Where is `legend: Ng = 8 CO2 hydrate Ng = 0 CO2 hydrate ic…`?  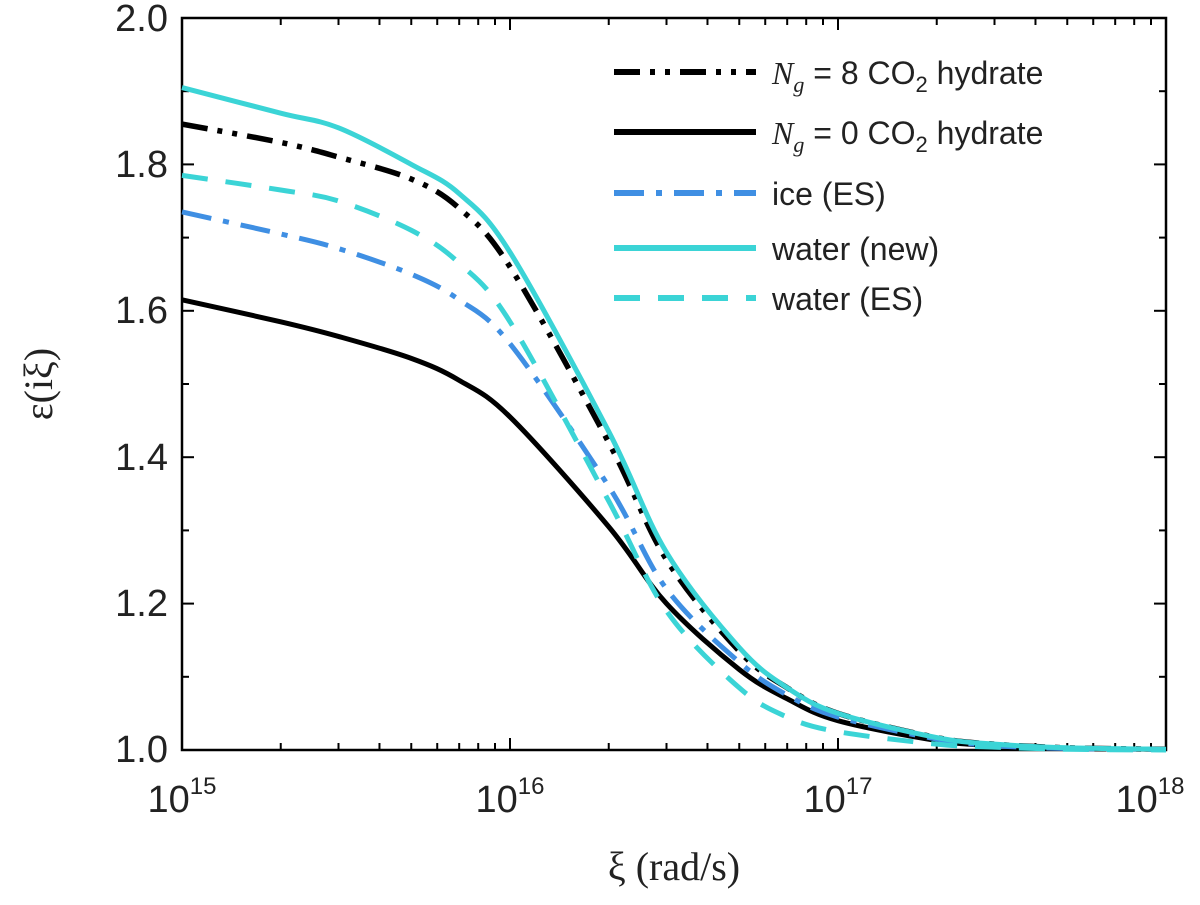 legend: Ng = 8 CO2 hydrate Ng = 0 CO2 hydrate ic… is located at coordinates (828, 186).